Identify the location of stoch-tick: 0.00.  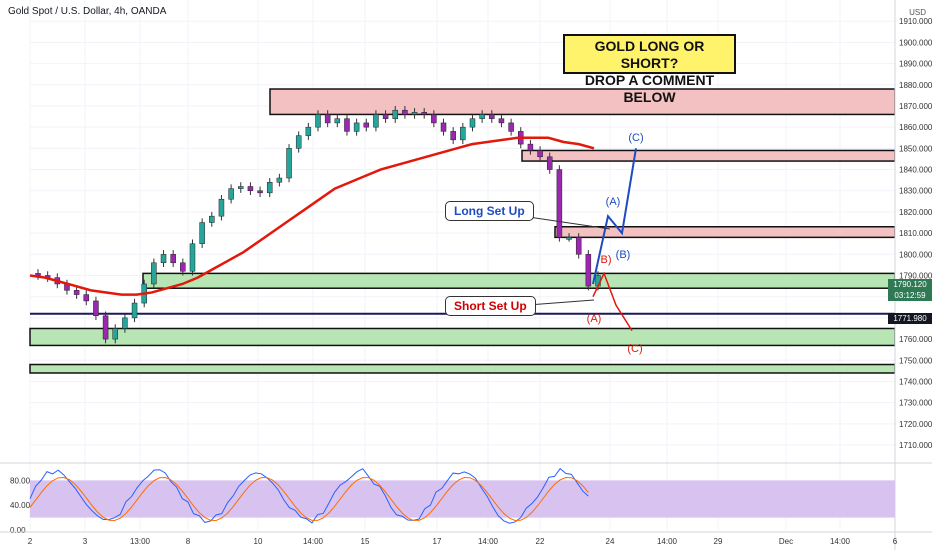
(18, 530).